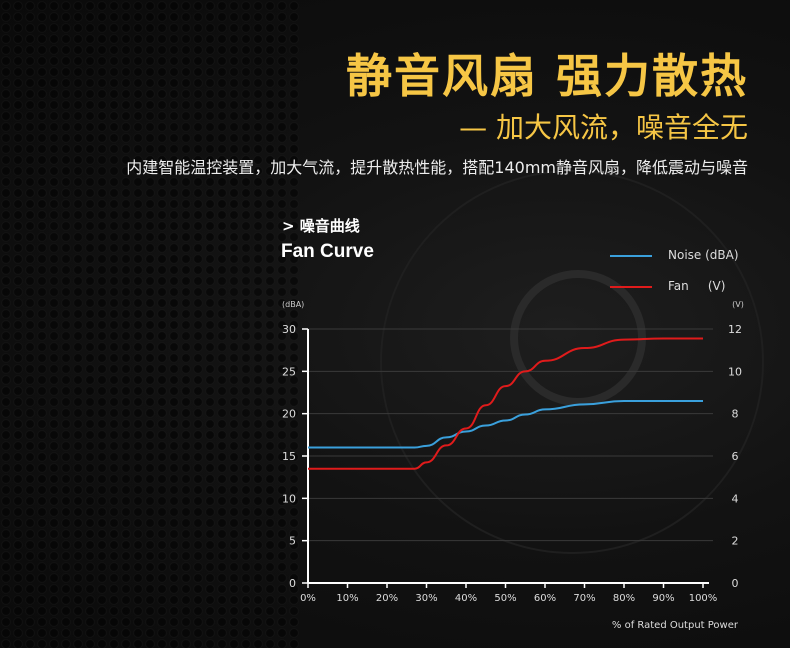  What do you see at coordinates (735, 583) in the screenshot?
I see `y2-tick-label: 0` at bounding box center [735, 583].